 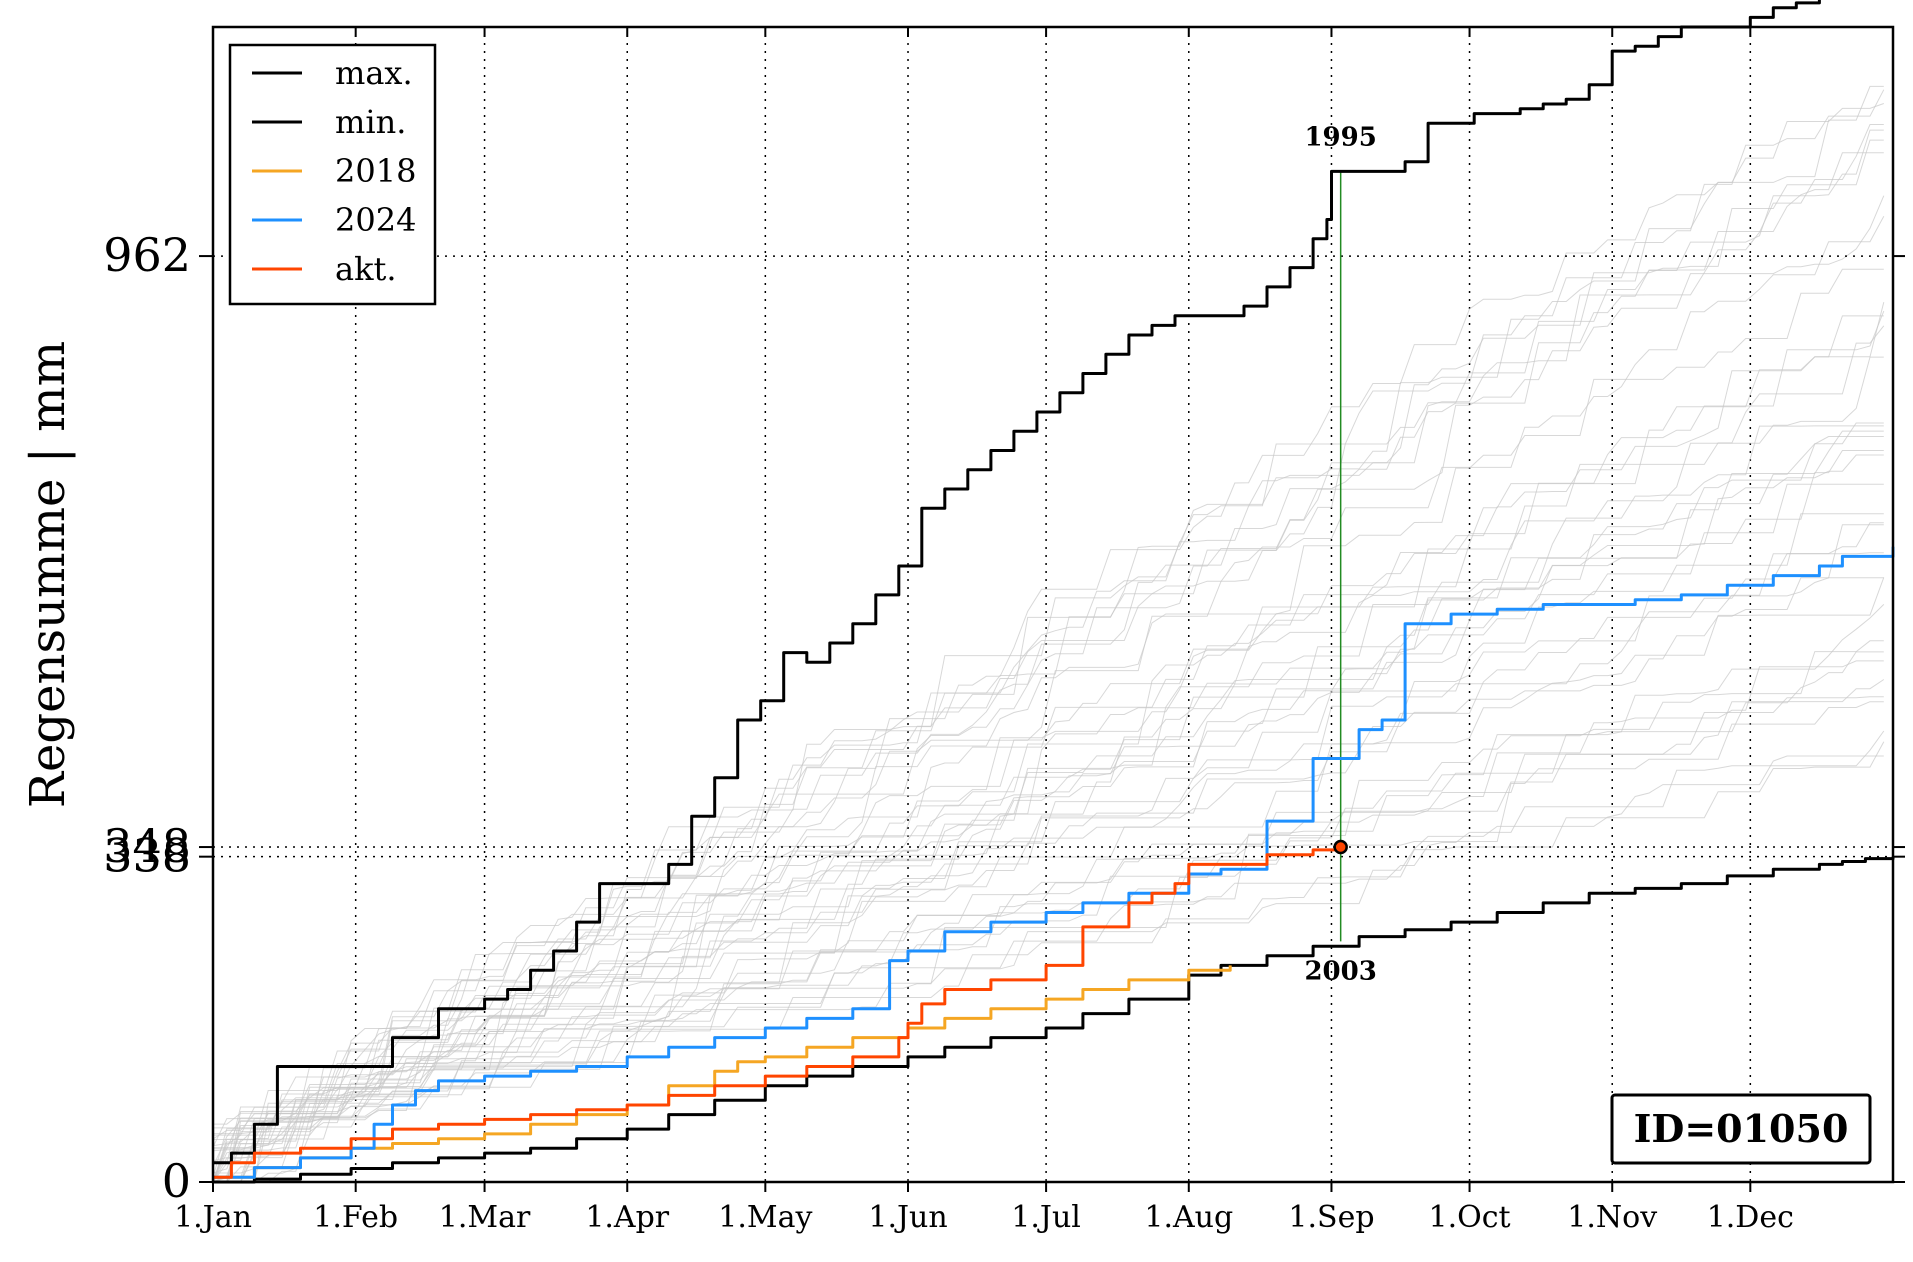 I want to click on series-line-2018, so click(x=722, y=1072).